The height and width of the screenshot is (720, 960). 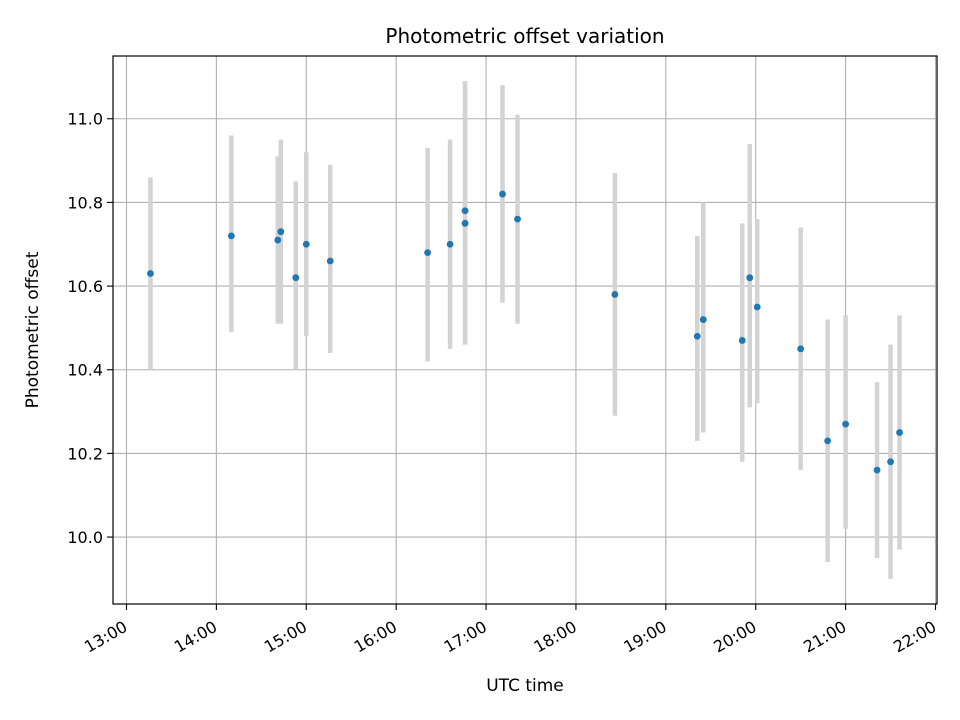 What do you see at coordinates (85, 202) in the screenshot?
I see `y-tick-label: 10.8` at bounding box center [85, 202].